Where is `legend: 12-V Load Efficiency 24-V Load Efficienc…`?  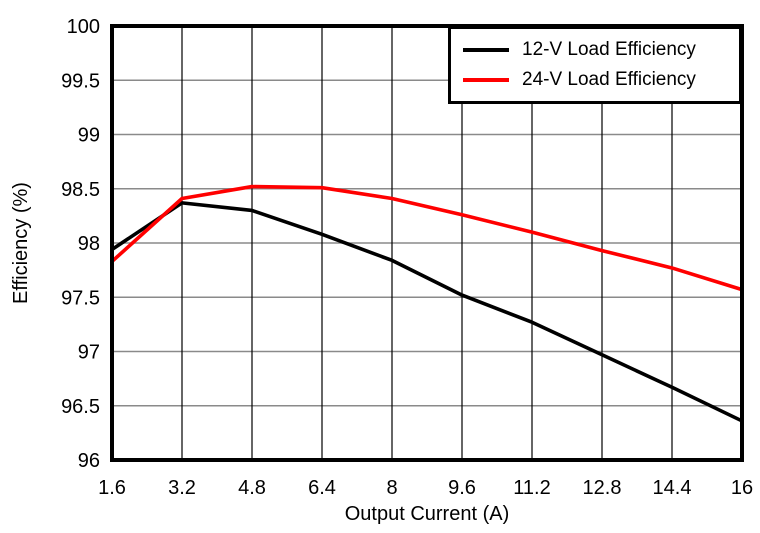
legend: 12-V Load Efficiency 24-V Load Efficienc… is located at coordinates (595, 65).